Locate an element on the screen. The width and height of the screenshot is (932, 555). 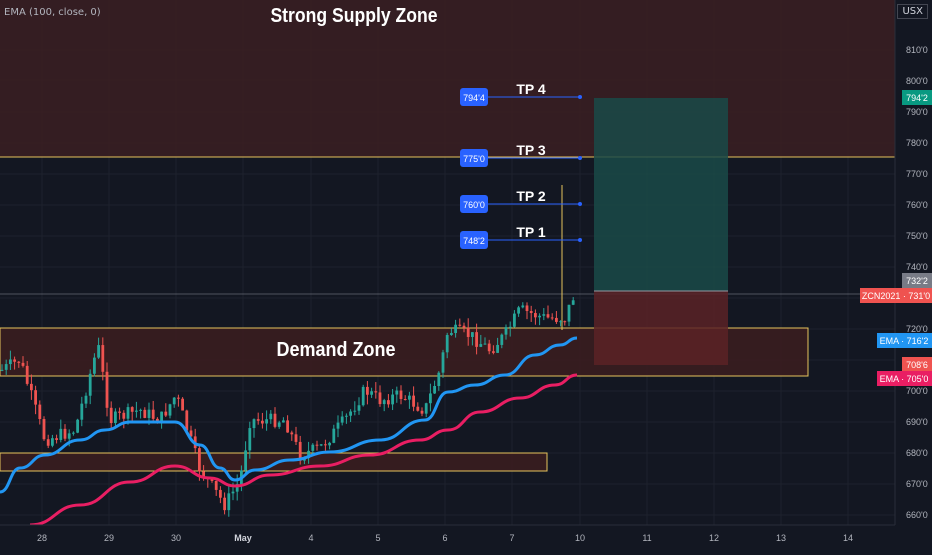
ema-fast-tag is located at coordinates (904, 340).